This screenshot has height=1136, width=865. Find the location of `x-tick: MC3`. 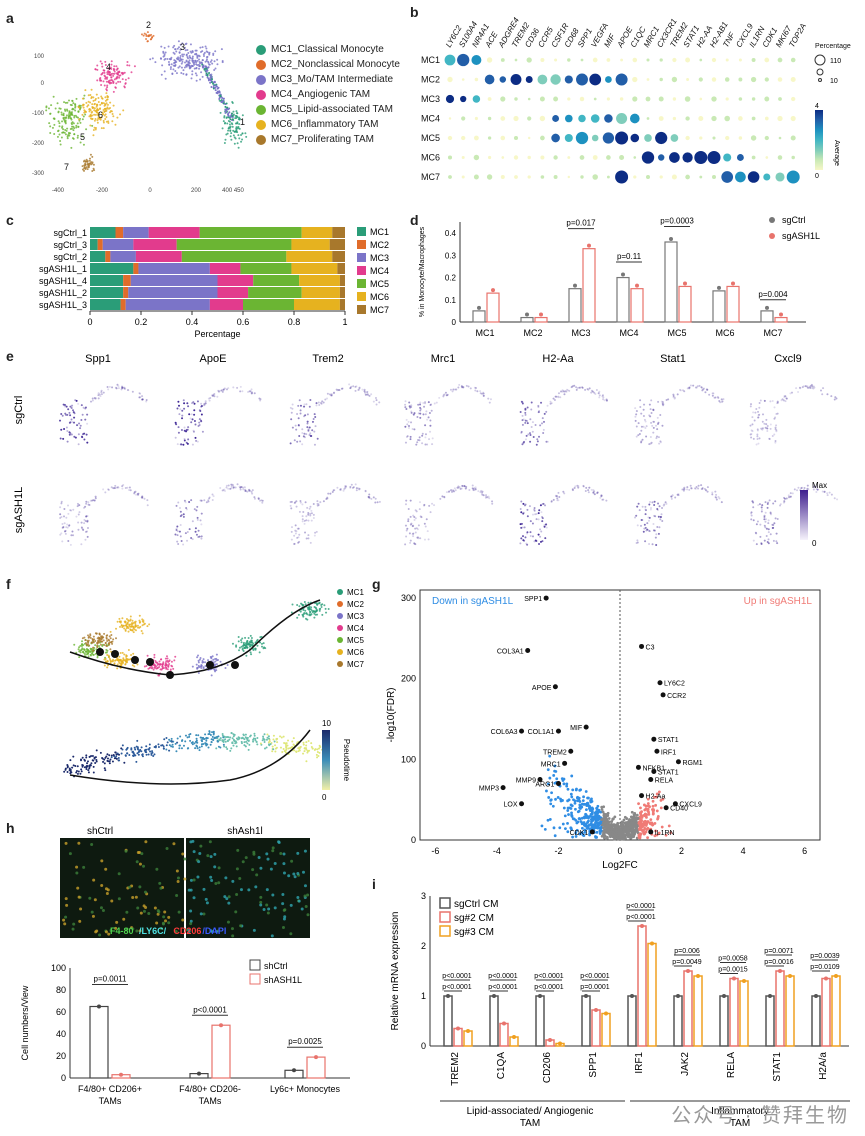

x-tick: MC3 is located at coordinates (580, 333).